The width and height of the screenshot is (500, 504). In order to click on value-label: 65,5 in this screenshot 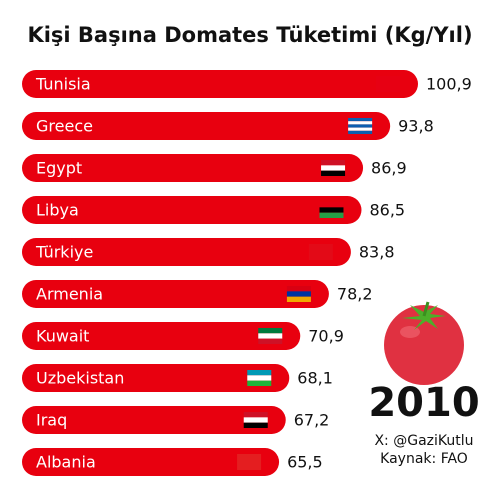, I will do `click(305, 462)`.